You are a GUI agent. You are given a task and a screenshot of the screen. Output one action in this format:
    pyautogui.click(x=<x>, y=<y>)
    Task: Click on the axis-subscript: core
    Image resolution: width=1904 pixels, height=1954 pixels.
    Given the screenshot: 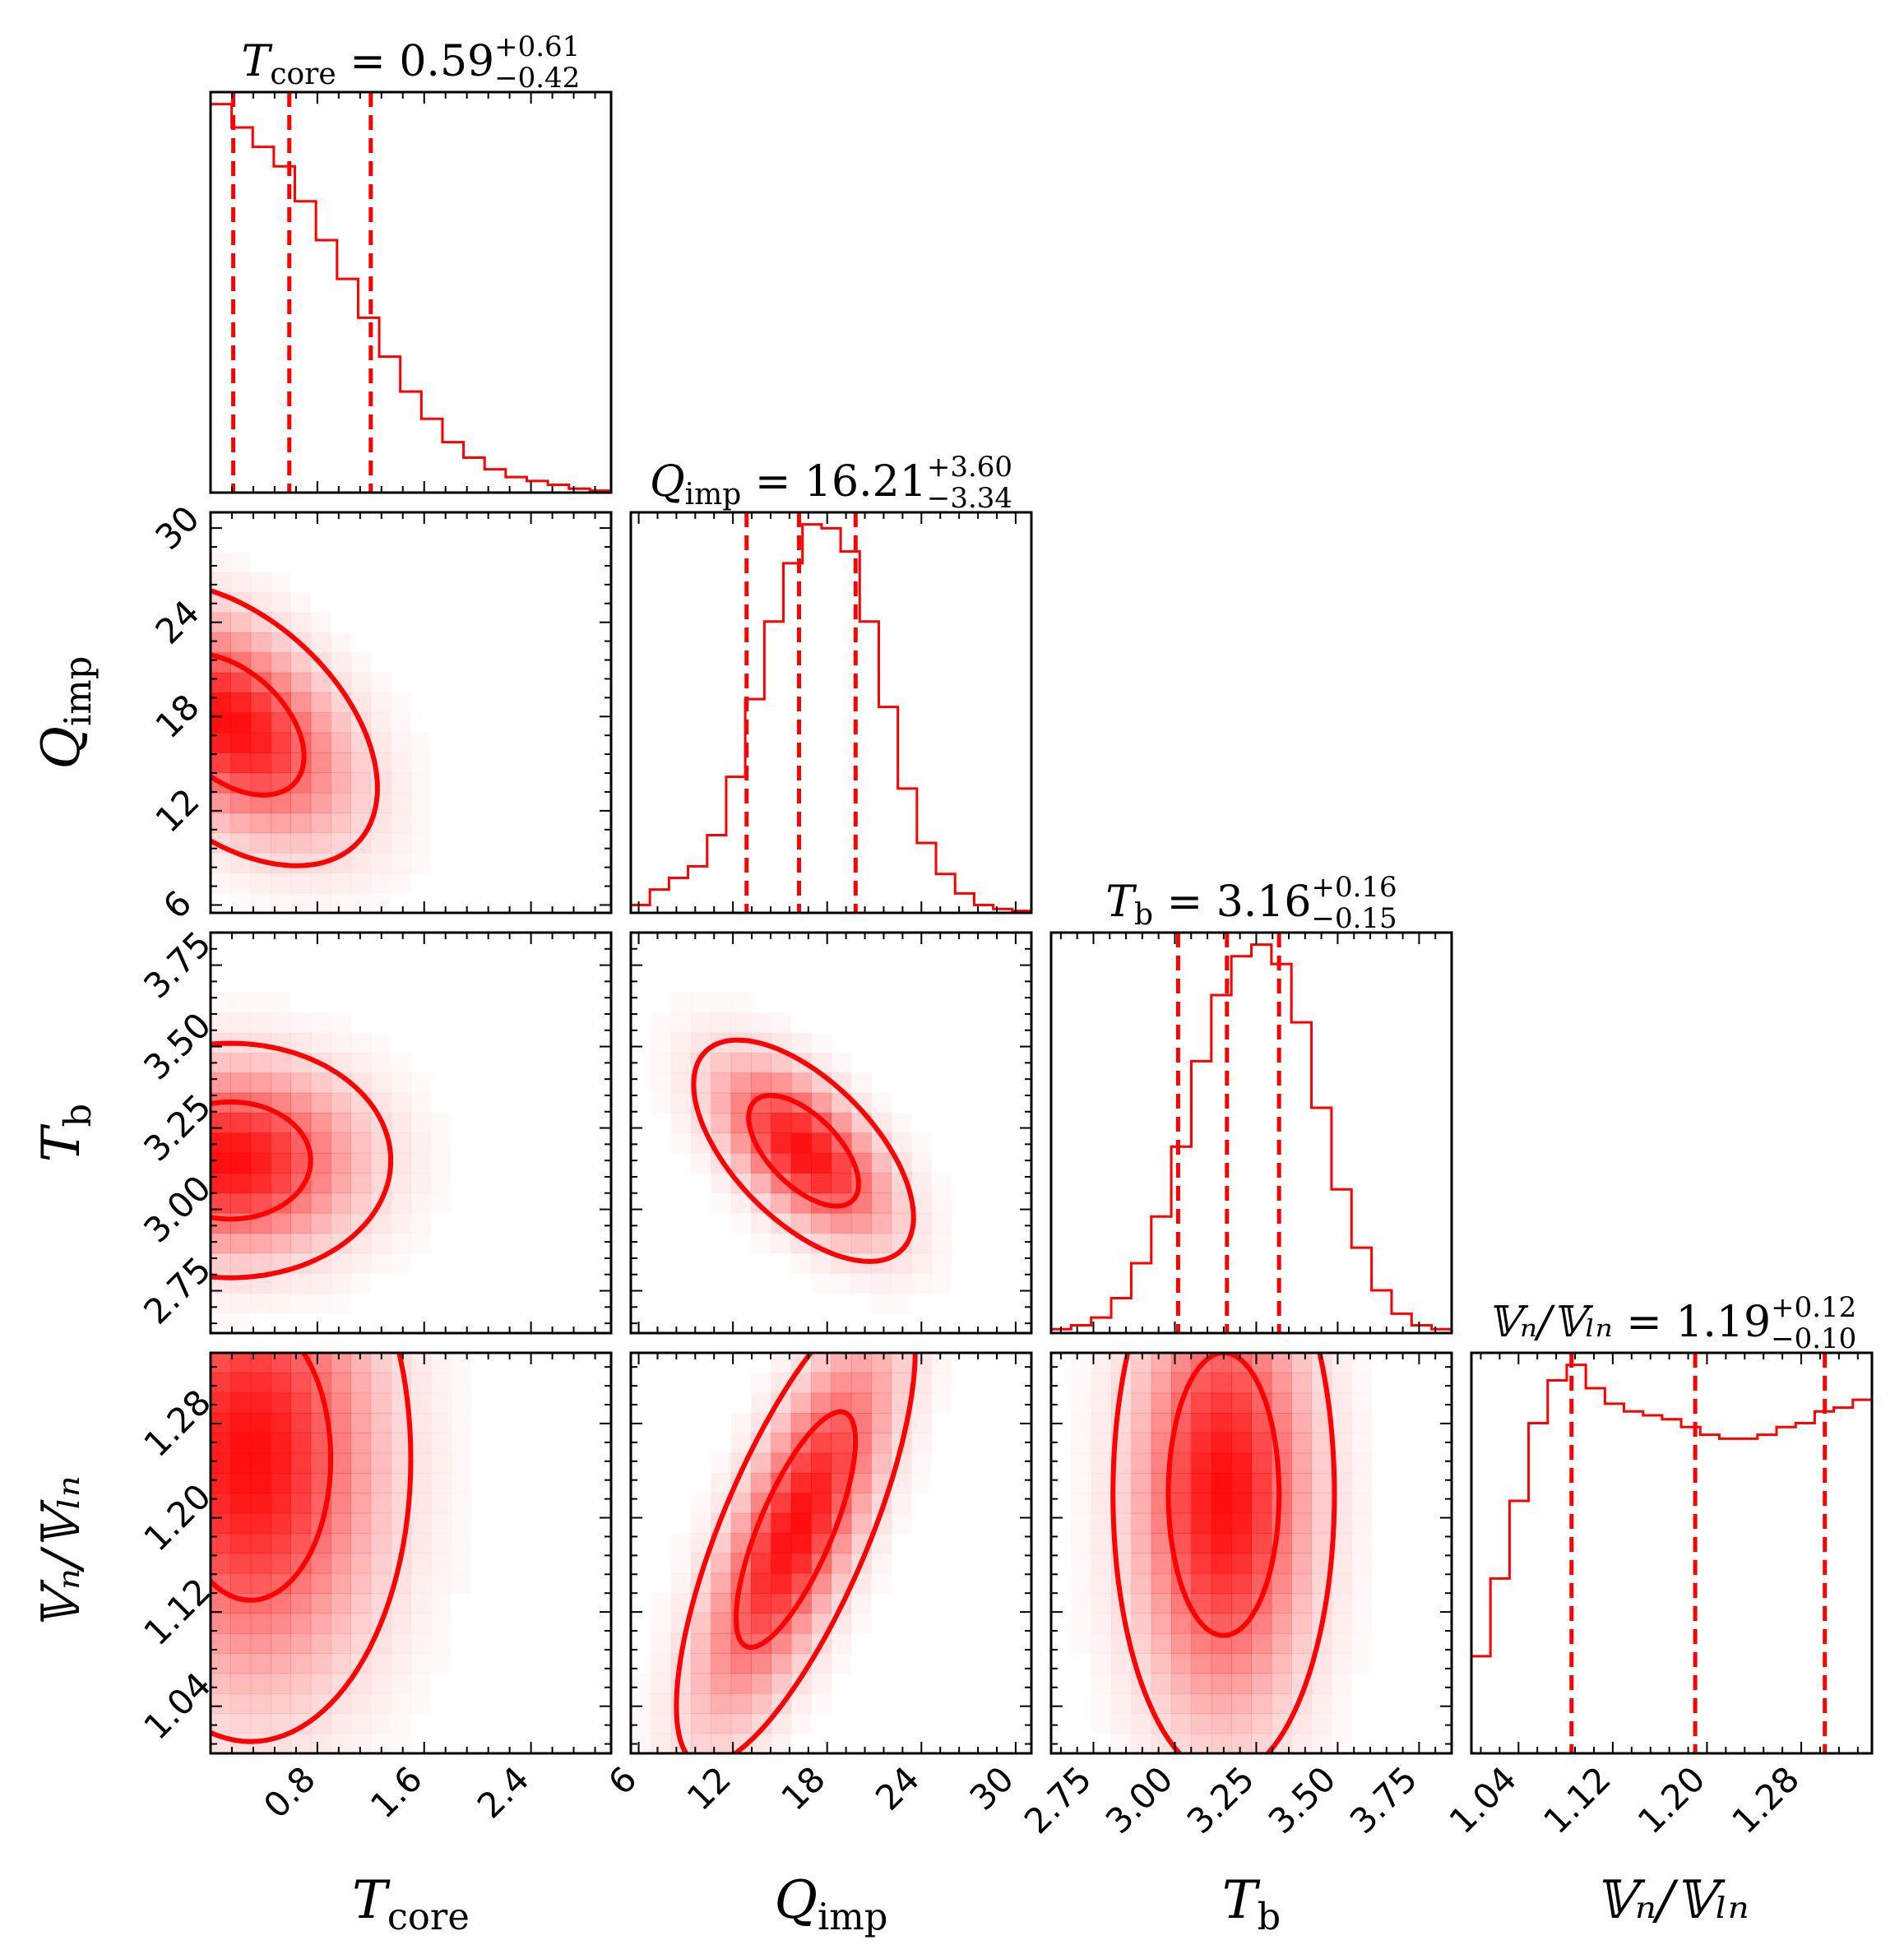 What is the action you would take?
    pyautogui.click(x=428, y=1916)
    